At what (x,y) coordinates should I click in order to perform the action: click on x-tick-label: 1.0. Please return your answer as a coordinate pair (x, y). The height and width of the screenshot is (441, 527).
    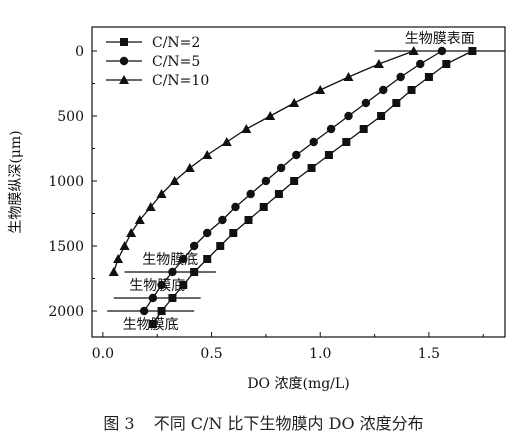
    Looking at the image, I should click on (320, 354).